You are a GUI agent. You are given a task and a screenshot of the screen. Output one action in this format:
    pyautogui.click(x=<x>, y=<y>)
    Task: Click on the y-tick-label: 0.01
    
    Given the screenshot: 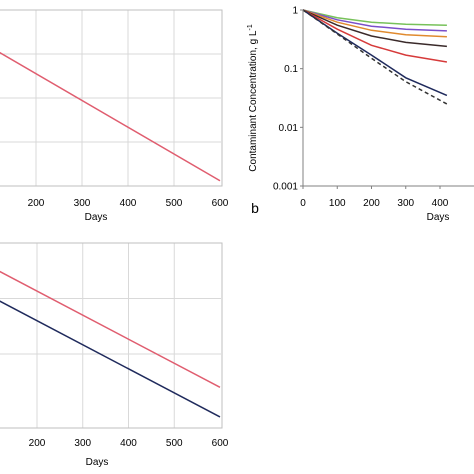 What is the action you would take?
    pyautogui.click(x=289, y=128)
    